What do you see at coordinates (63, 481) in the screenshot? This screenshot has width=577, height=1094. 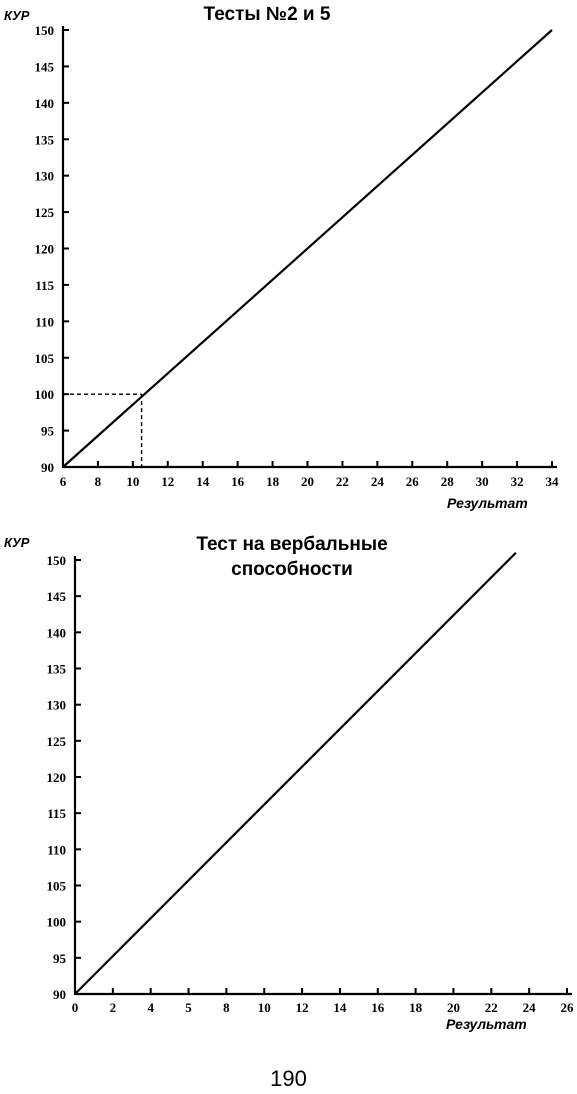 I see `x-tick-label: 6` at bounding box center [63, 481].